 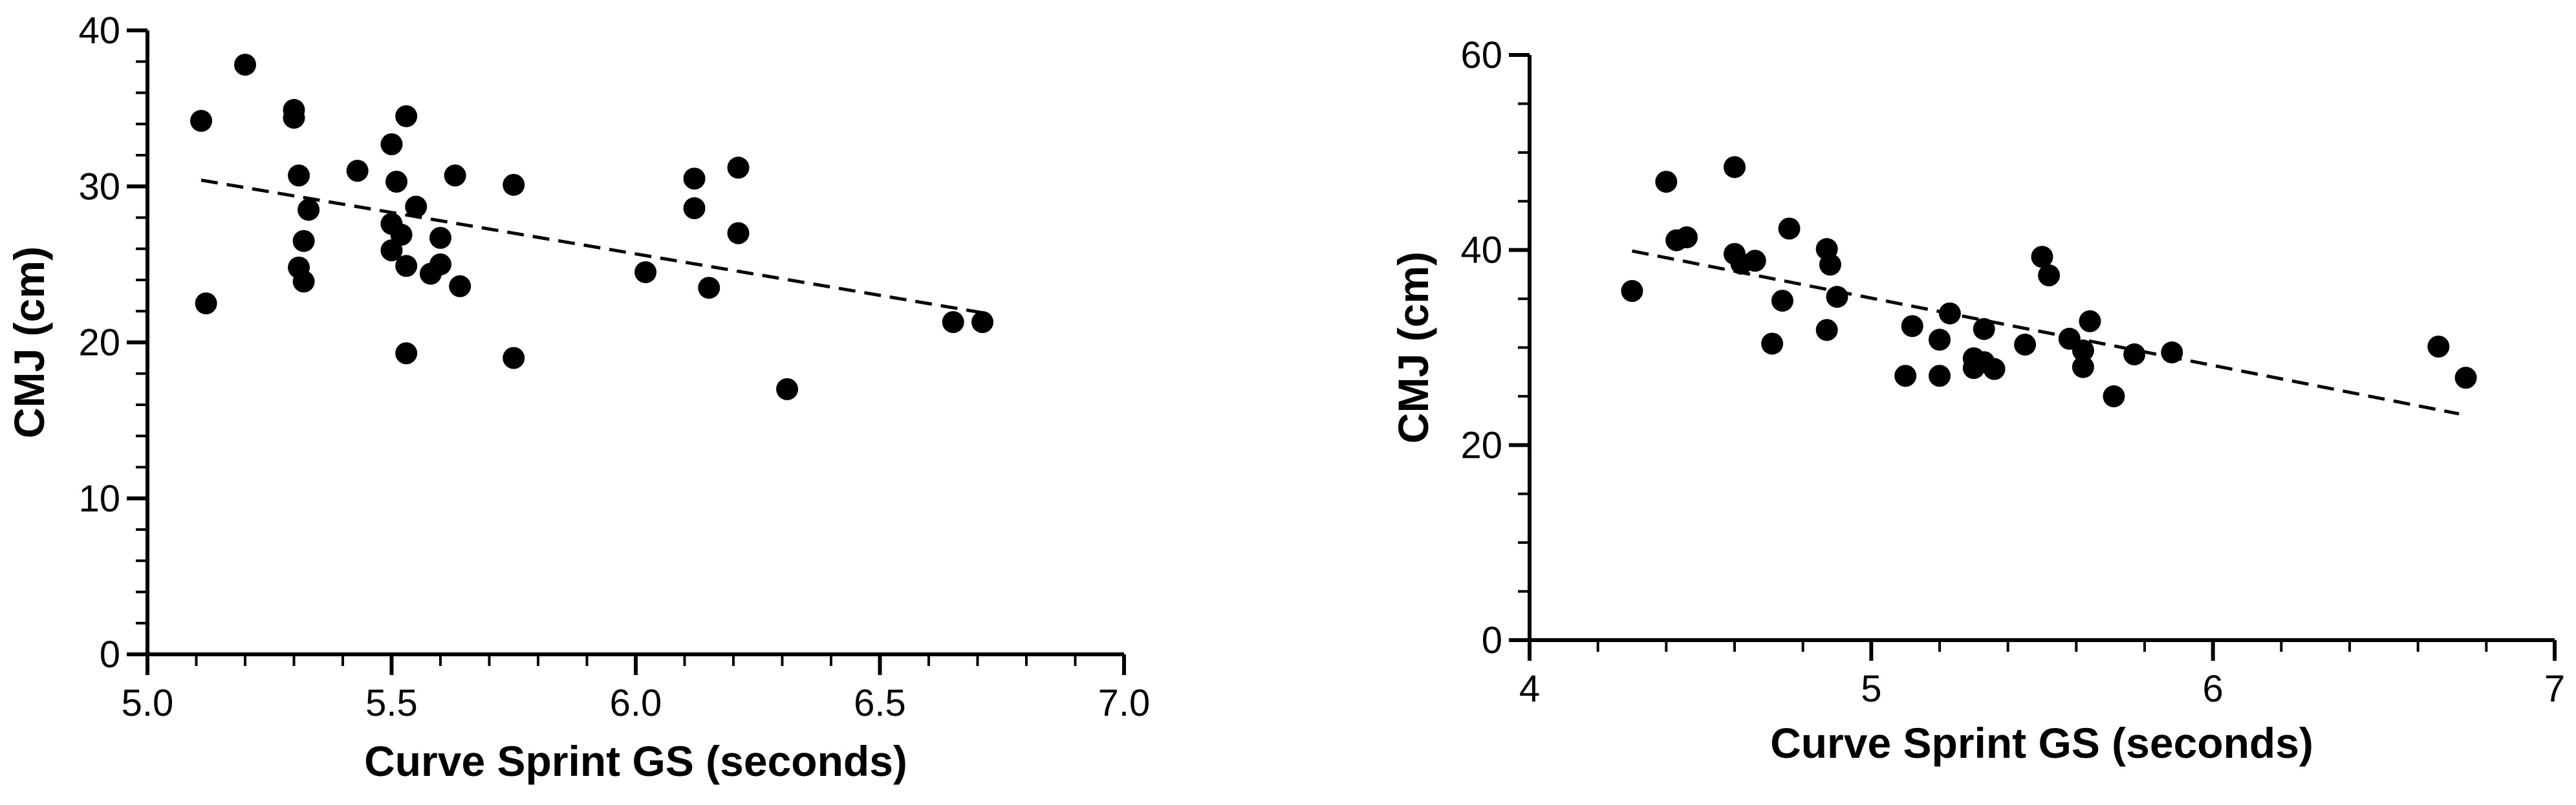 What do you see at coordinates (880, 703) in the screenshot?
I see `x-tick-label: 6.5` at bounding box center [880, 703].